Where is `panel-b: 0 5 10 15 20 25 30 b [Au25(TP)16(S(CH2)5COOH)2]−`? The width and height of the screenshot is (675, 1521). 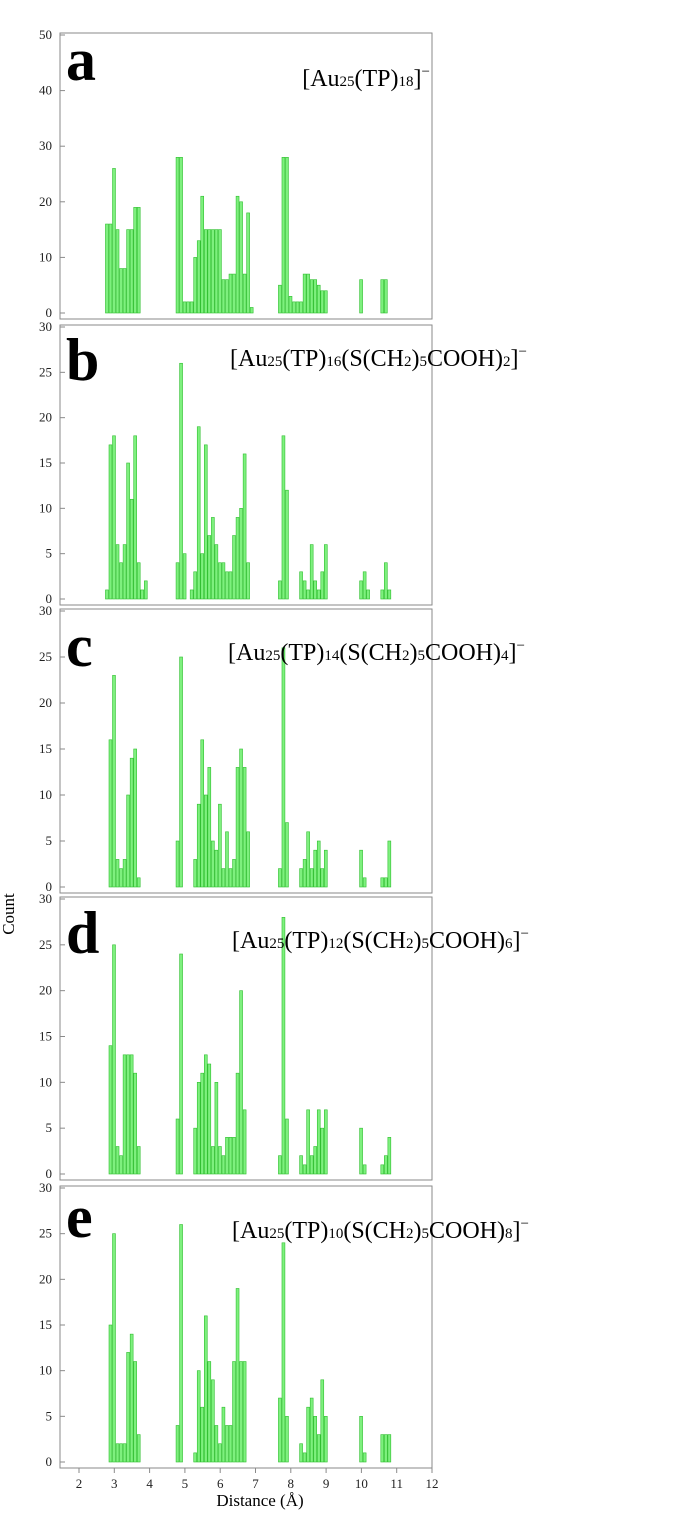
panel-b: 0 5 10 15 20 25 30 b [Au25(TP)16(S(CH2)5COOH)2]− is located at coordinates (283, 462).